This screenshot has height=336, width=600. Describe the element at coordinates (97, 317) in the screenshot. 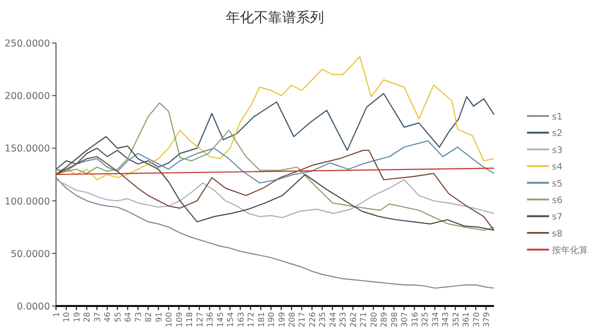

I see `x-tick-label: 37` at that location.